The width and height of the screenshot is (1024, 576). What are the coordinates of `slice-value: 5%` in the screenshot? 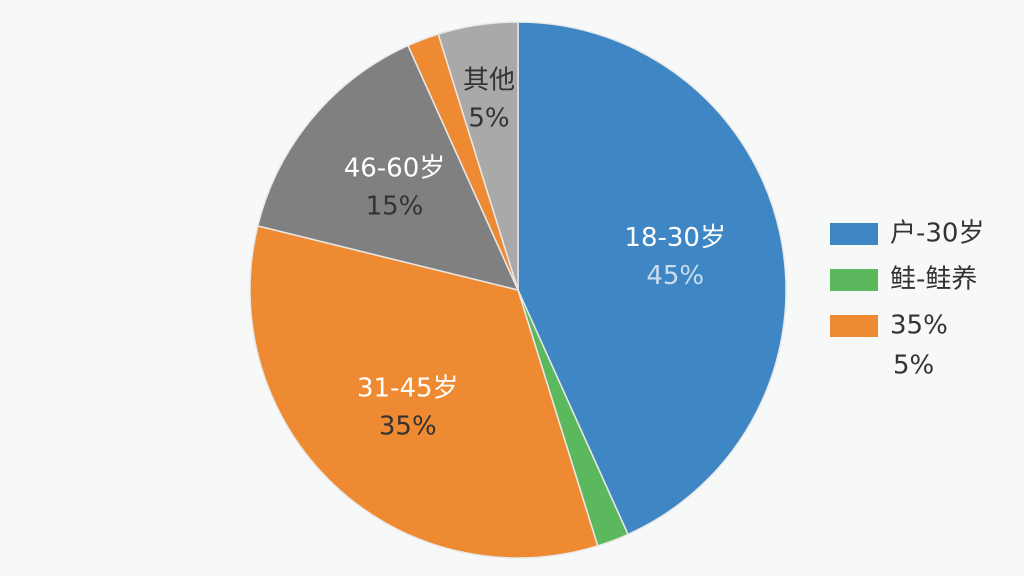 It's located at (488, 119).